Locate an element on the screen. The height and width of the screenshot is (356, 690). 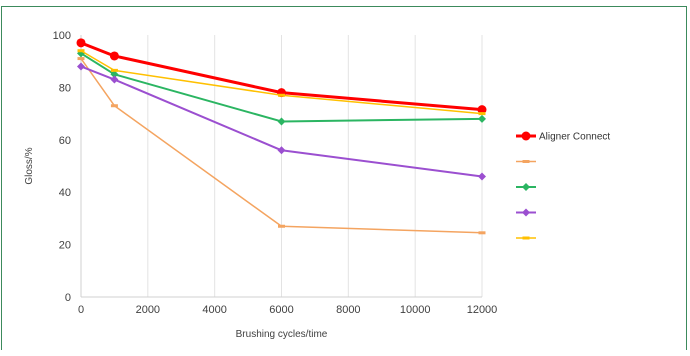
y-tick-label: 60 is located at coordinates (65, 141).